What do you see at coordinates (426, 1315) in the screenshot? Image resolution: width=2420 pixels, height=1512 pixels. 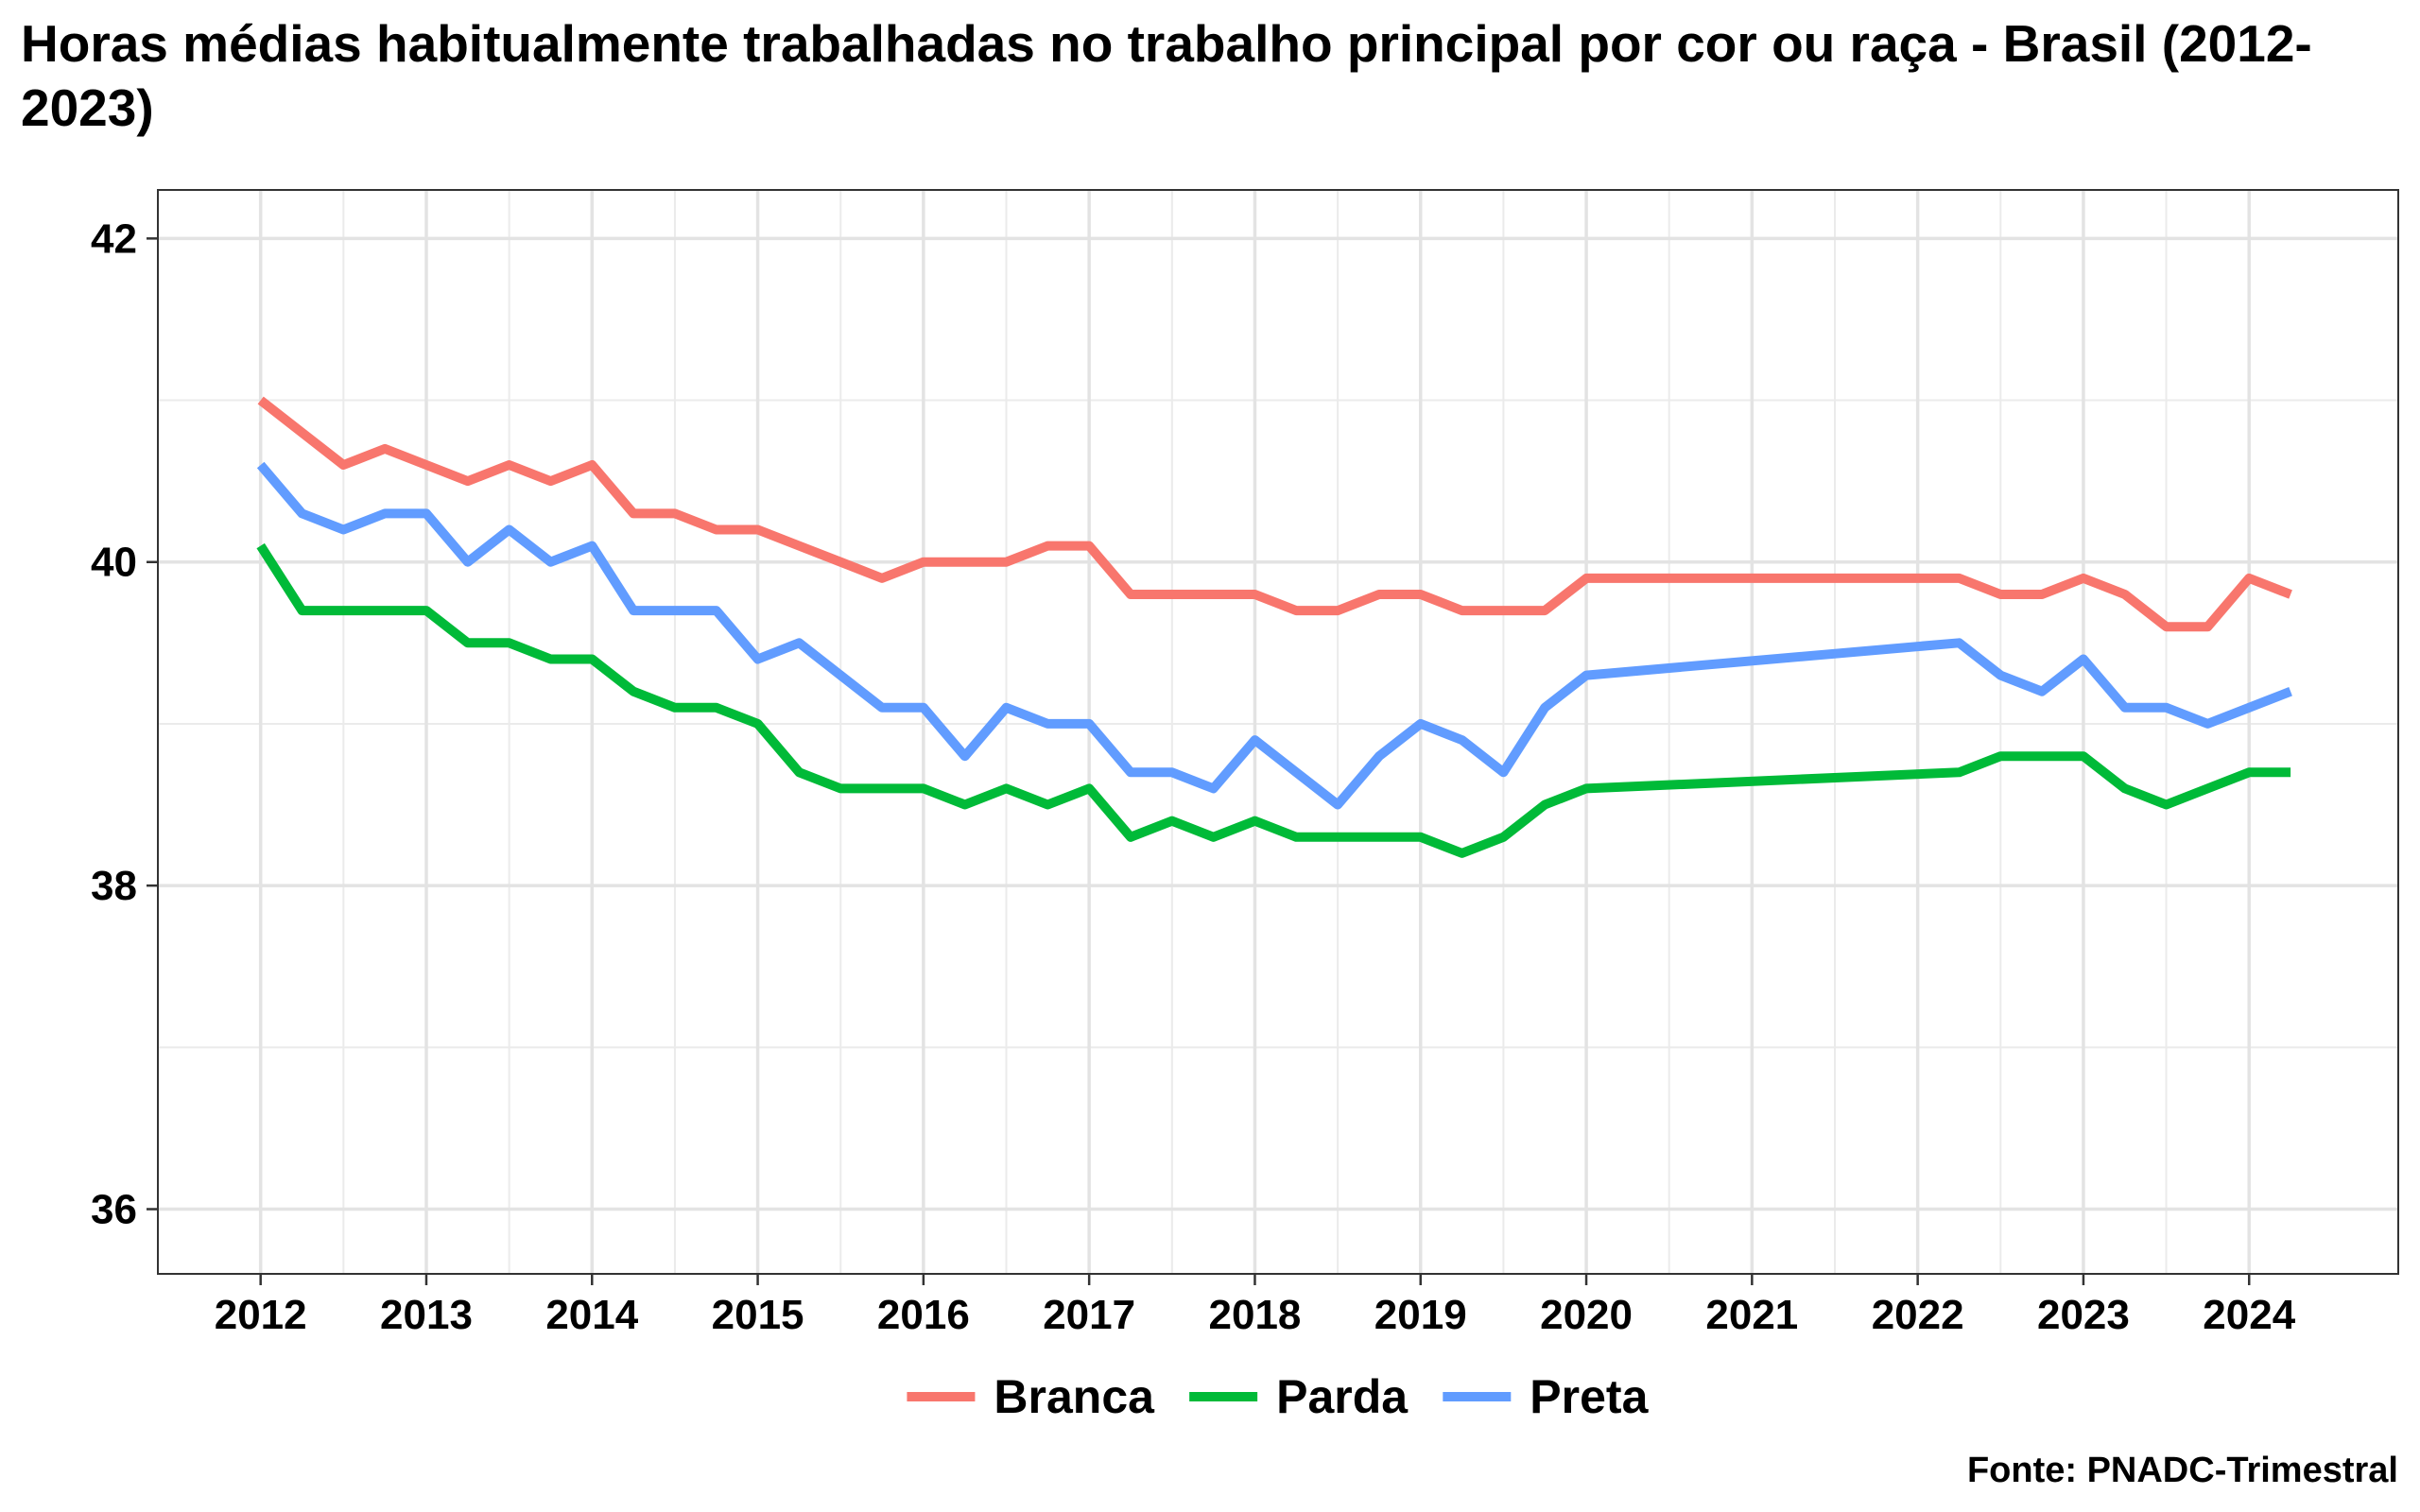 I see `x-tick-label: 2013` at bounding box center [426, 1315].